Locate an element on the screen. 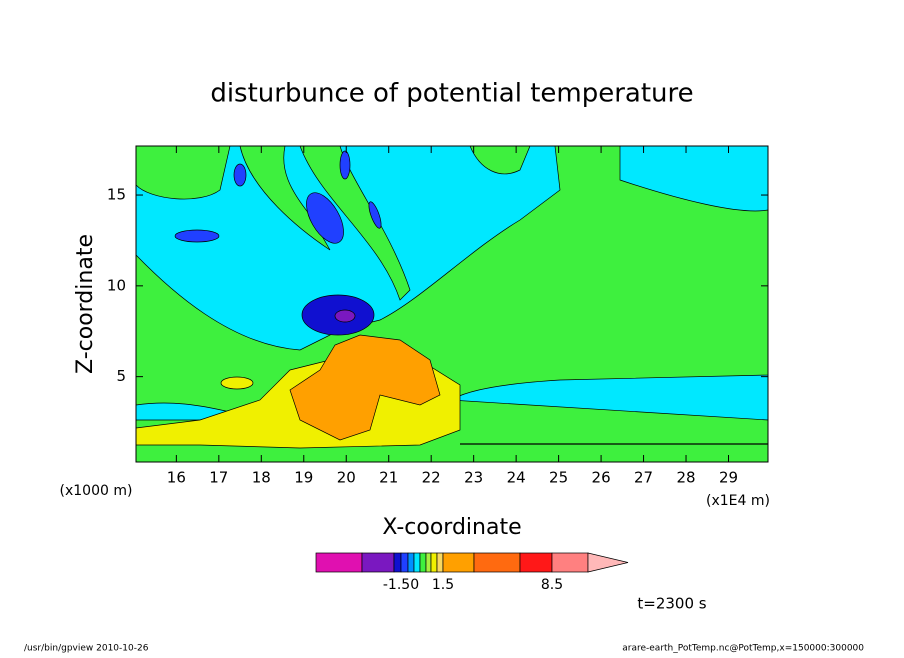 This screenshot has width=904, height=658. colorbar-tick-label: -1.50 is located at coordinates (401, 585).